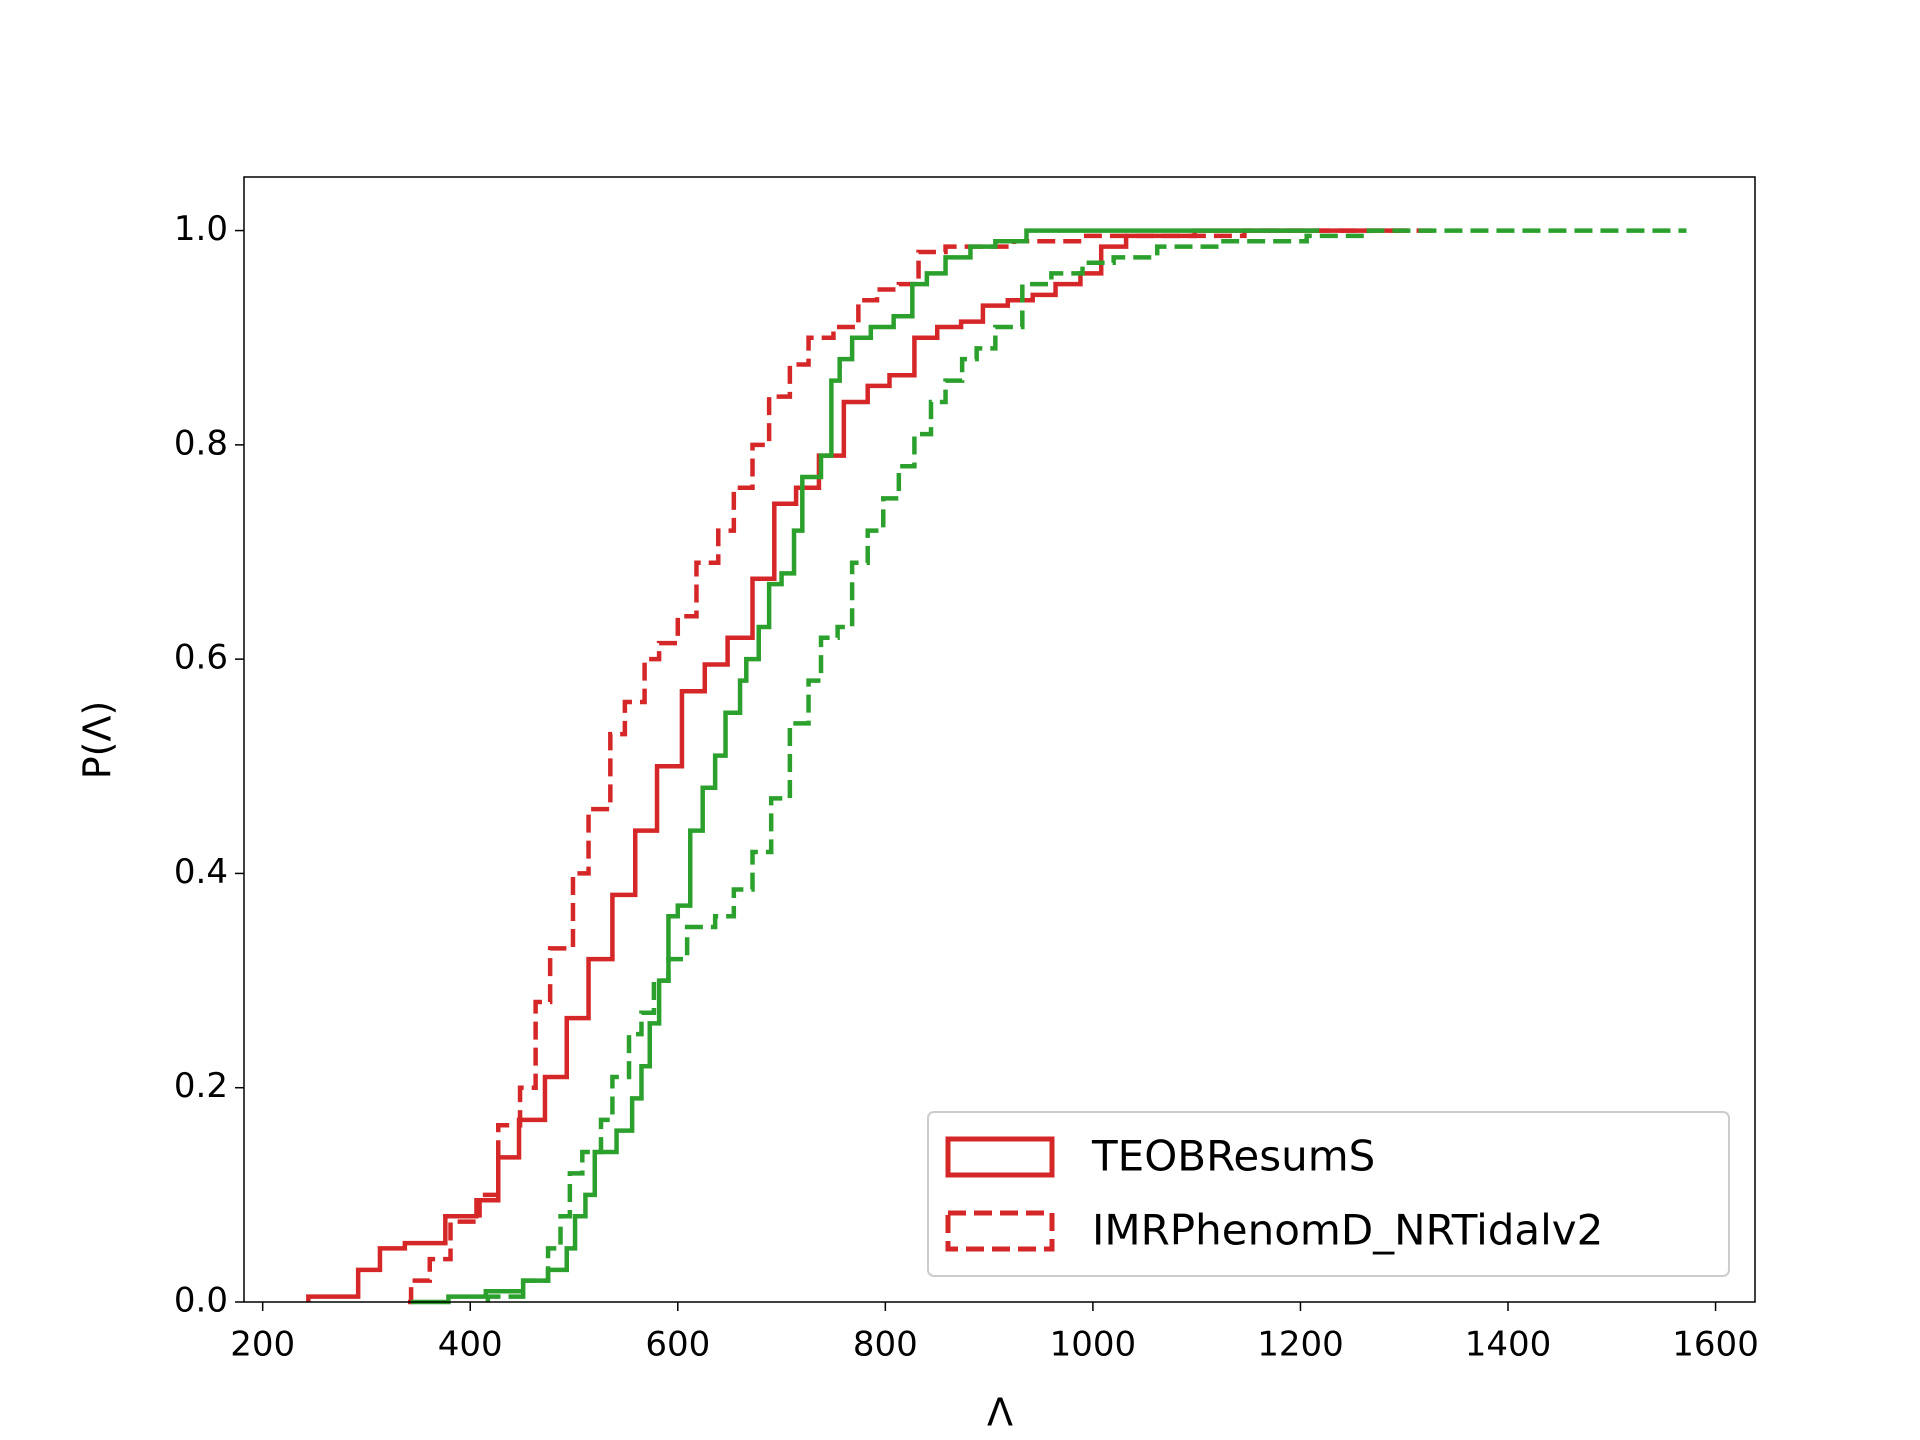 Image resolution: width=1920 pixels, height=1440 pixels. Describe the element at coordinates (262, 1345) in the screenshot. I see `x-tick-label: 200` at that location.